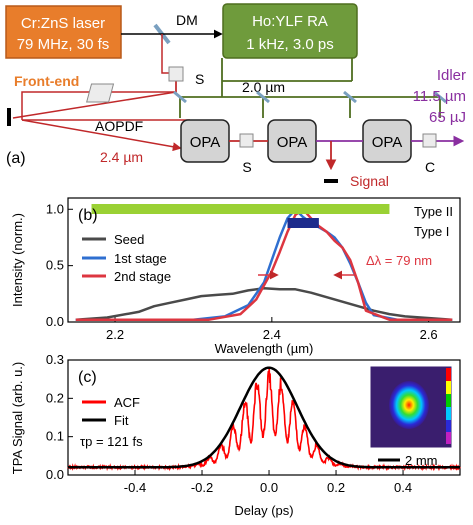  Describe the element at coordinates (263, 87) in the screenshot. I see `pump-wavelength-label: 2.0 µm` at that location.